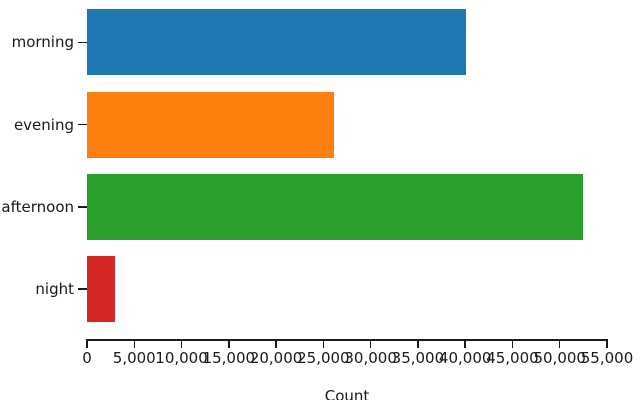 The width and height of the screenshot is (640, 400). What do you see at coordinates (323, 358) in the screenshot?
I see `x-tick-label-25000: 25,000` at bounding box center [323, 358].